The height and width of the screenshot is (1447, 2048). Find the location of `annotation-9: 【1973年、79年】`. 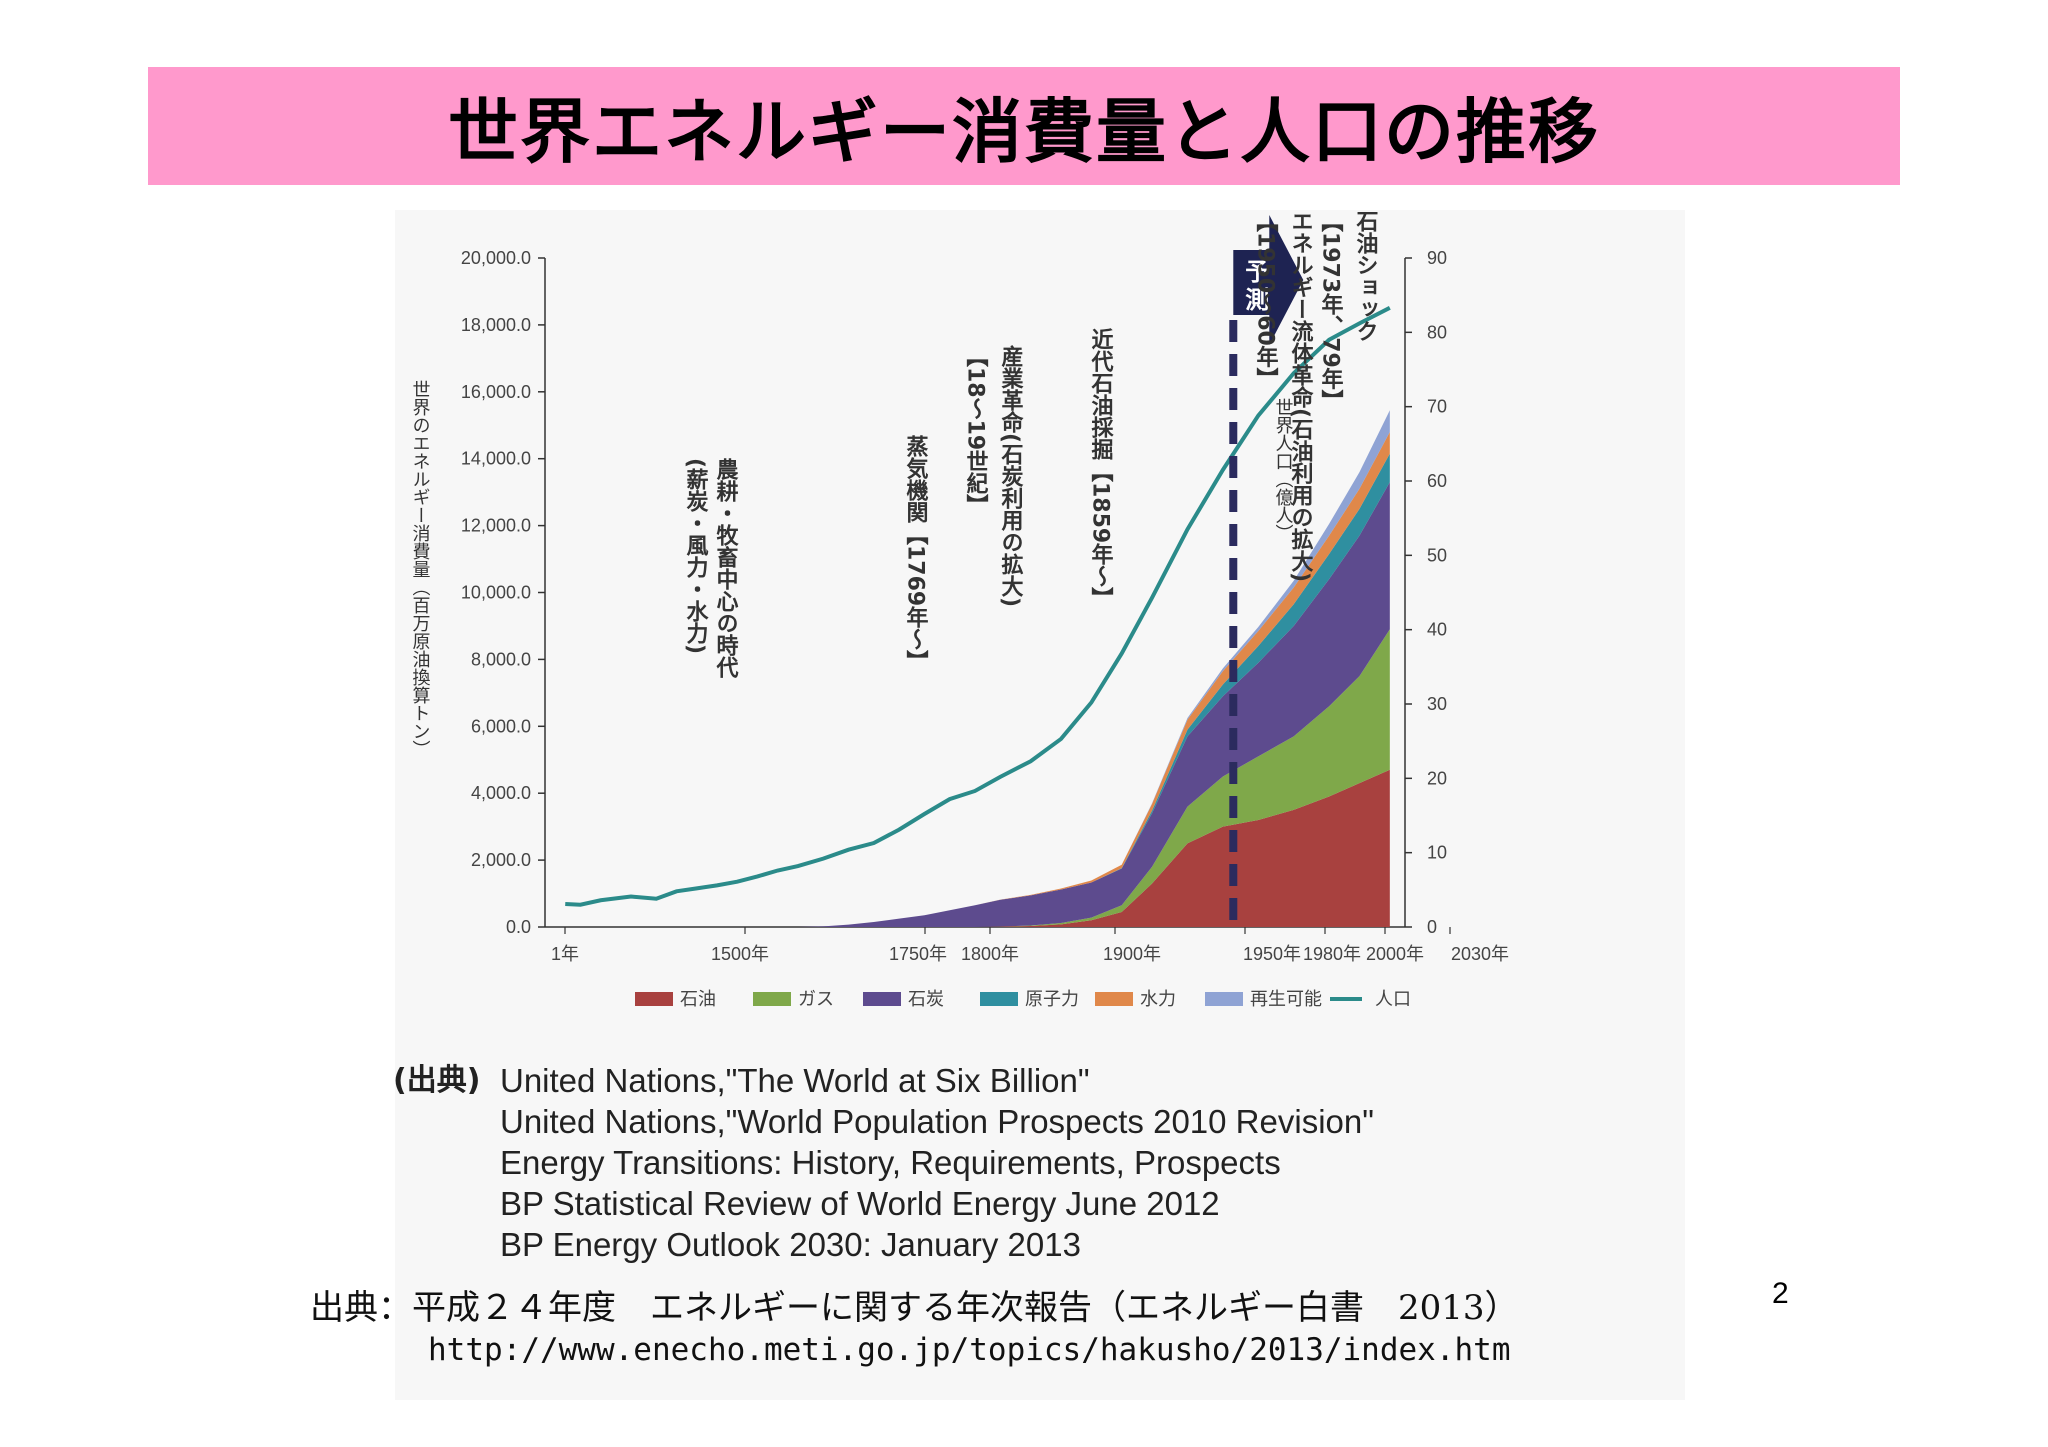

annotation-9: 【1973年、79年】 is located at coordinates (1331, 311).